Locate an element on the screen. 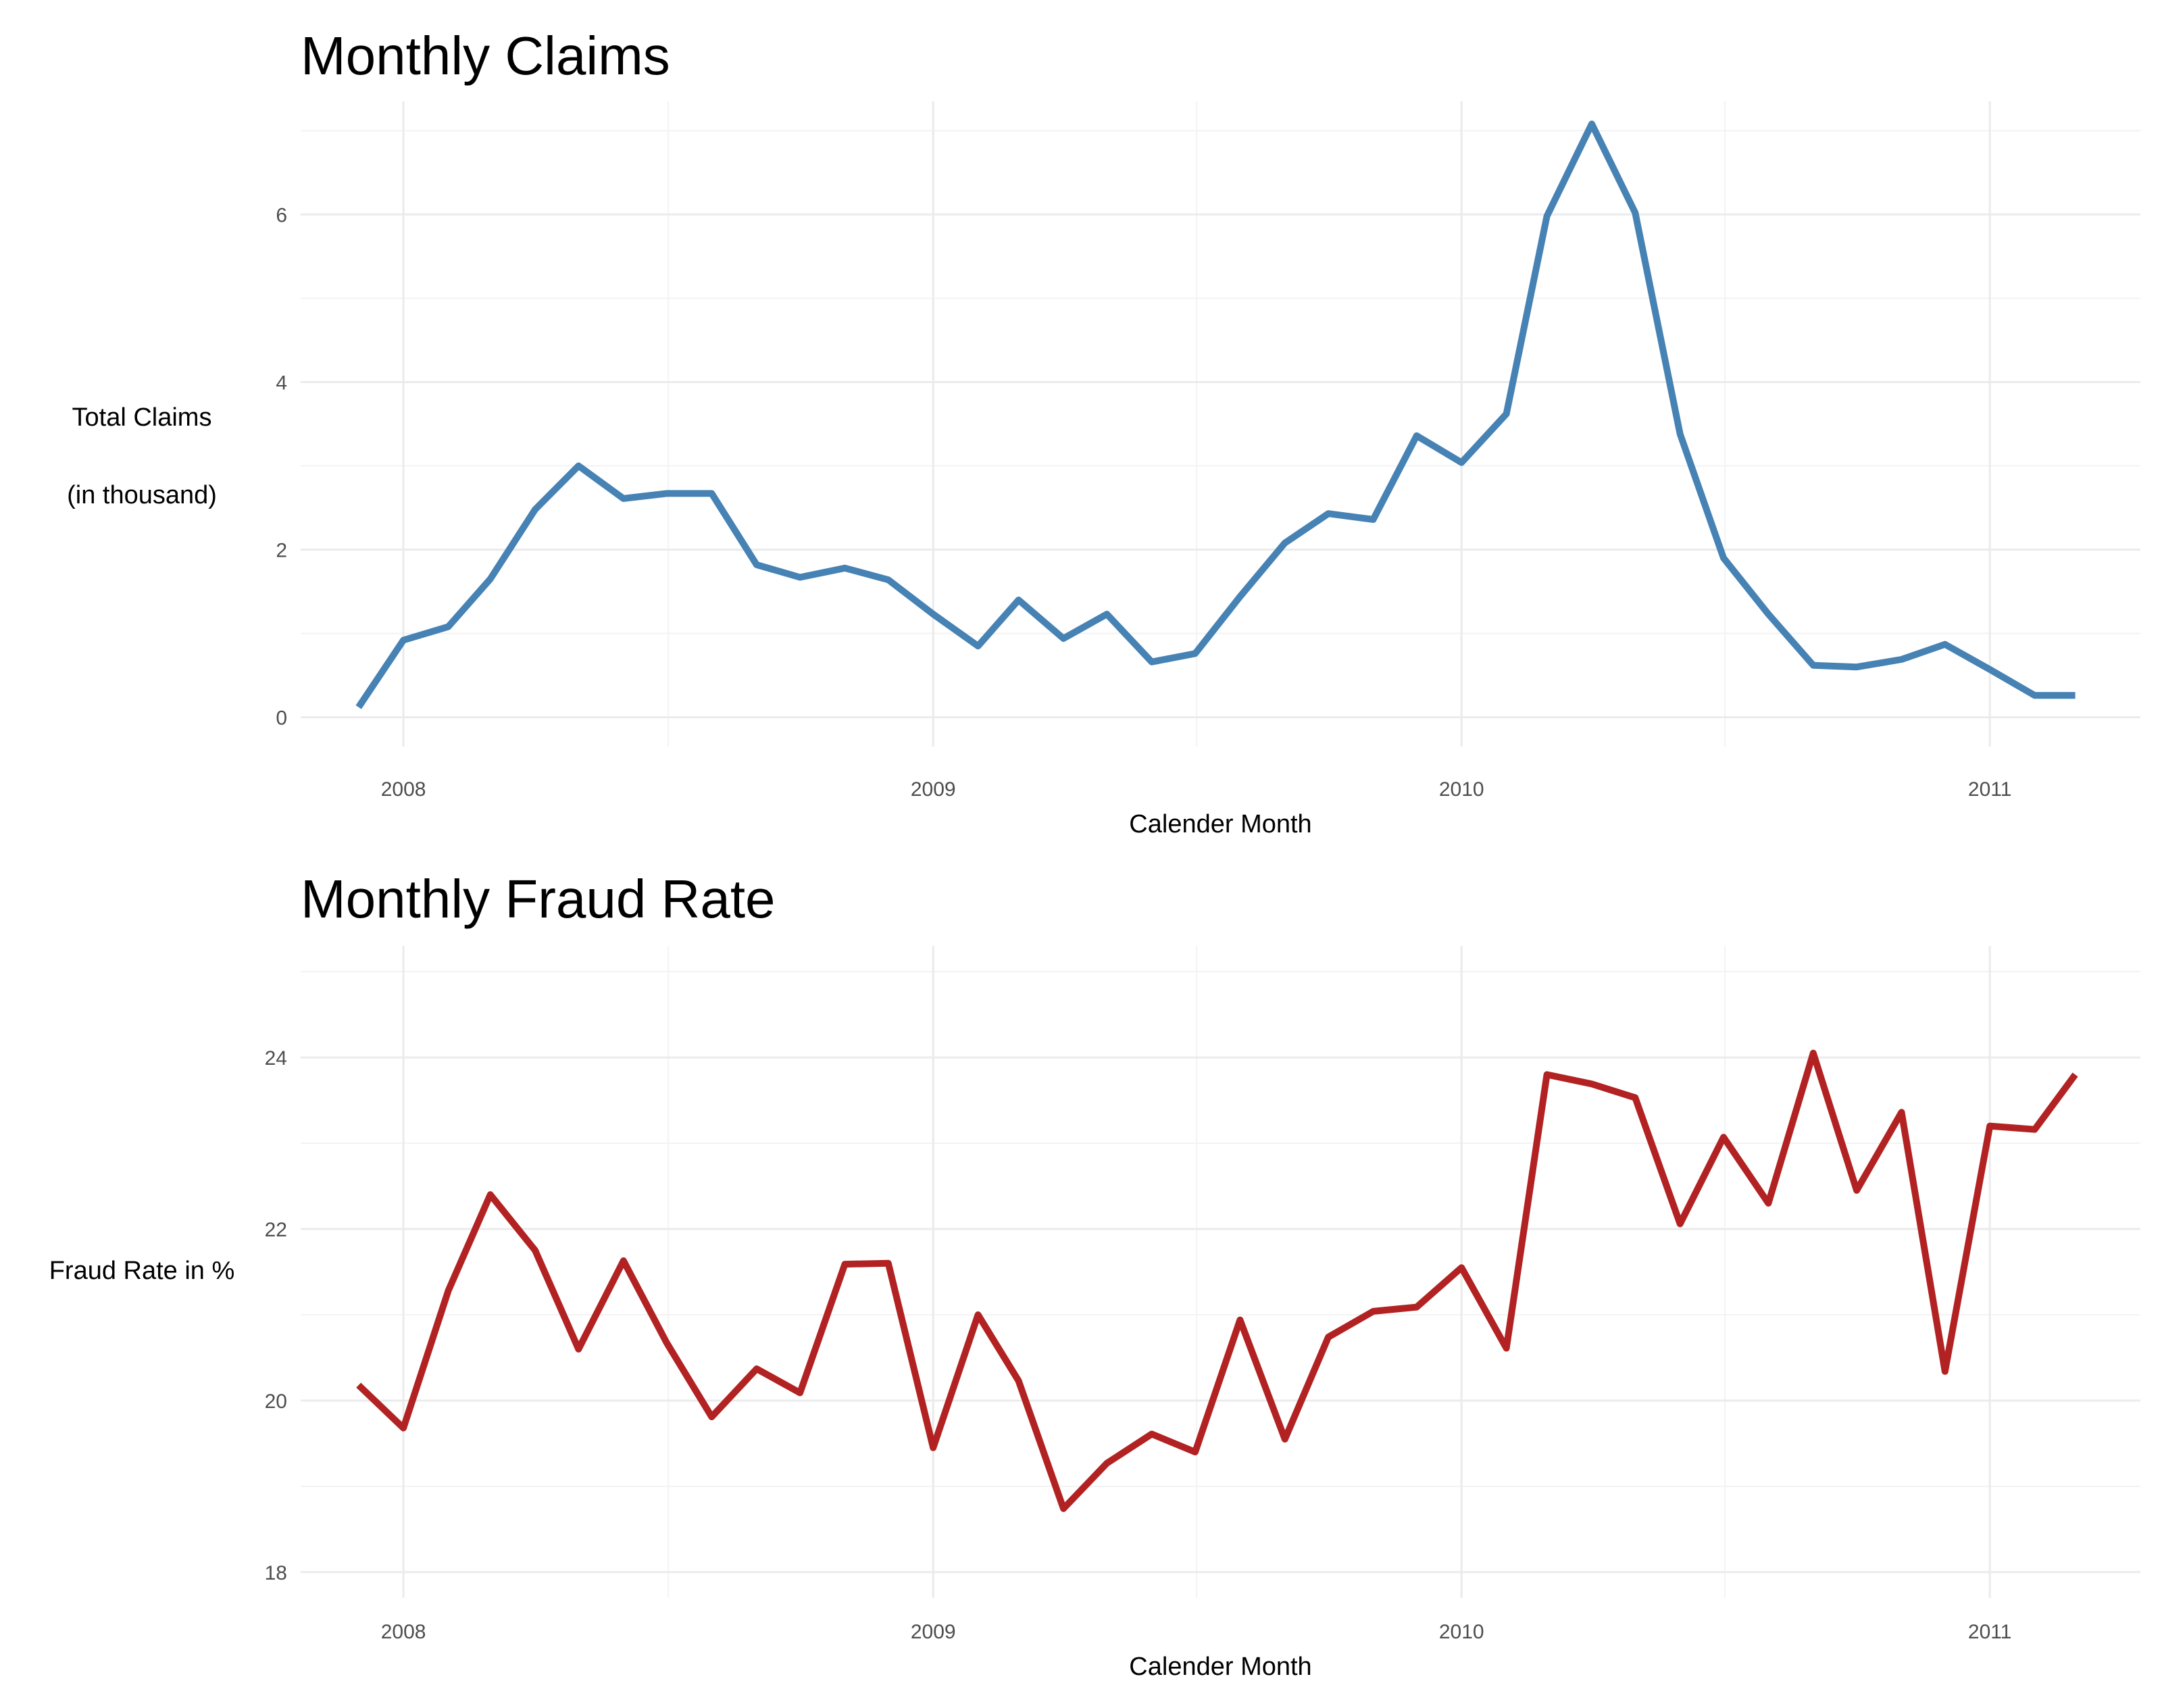 The image size is (2162, 1708). claims-y-tick-label: 6 is located at coordinates (281, 215).